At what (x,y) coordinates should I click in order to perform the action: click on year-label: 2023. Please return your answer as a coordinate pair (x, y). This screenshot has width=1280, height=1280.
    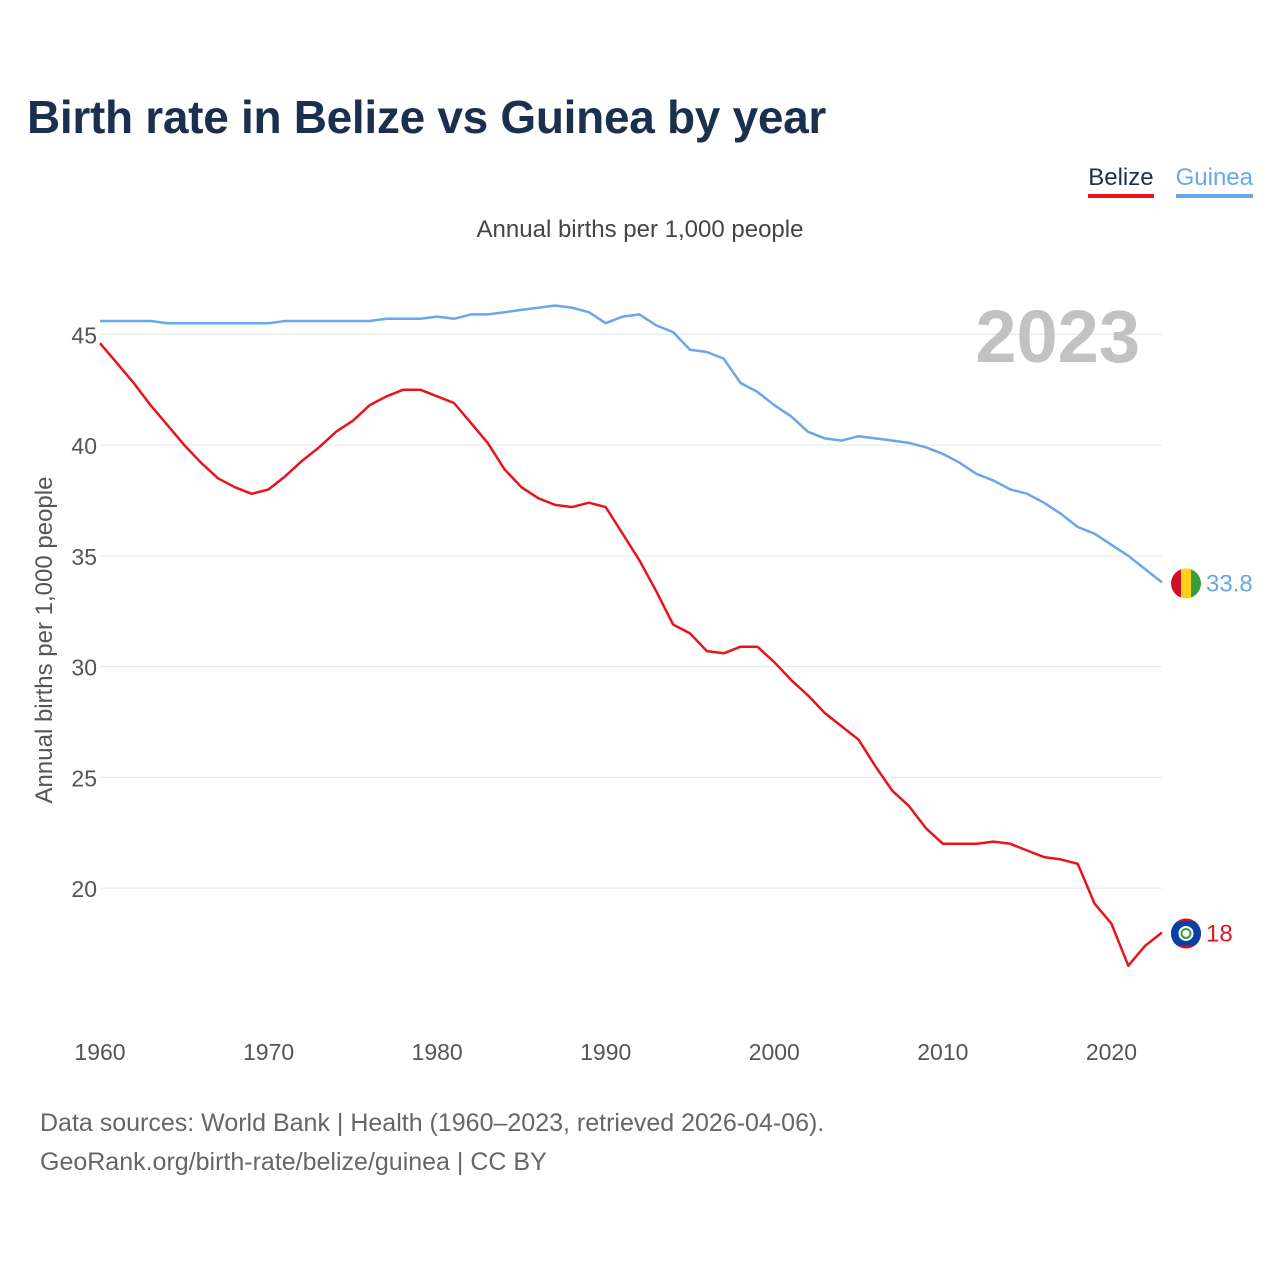
    Looking at the image, I should click on (1057, 336).